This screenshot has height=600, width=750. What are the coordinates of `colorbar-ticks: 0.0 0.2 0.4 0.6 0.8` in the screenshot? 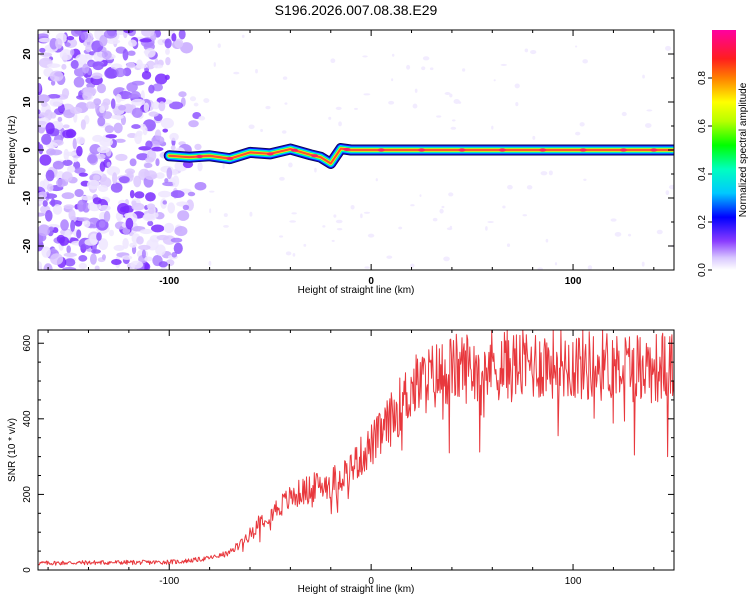 It's located at (704, 174).